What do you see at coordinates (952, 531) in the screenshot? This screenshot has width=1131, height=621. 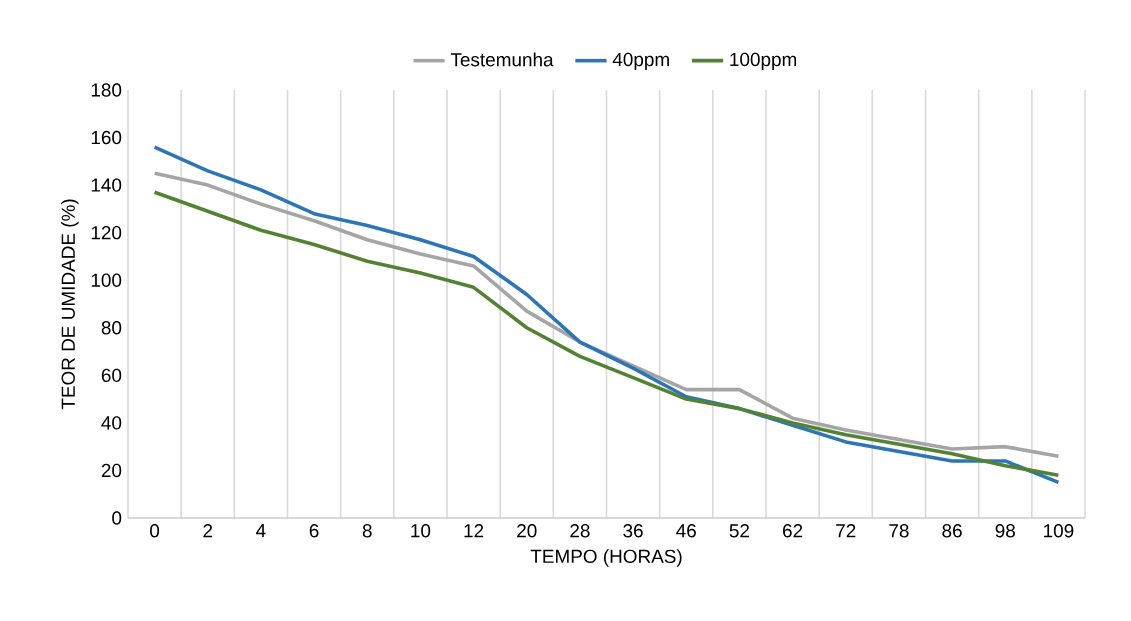 I see `x-tick-label: 86` at bounding box center [952, 531].